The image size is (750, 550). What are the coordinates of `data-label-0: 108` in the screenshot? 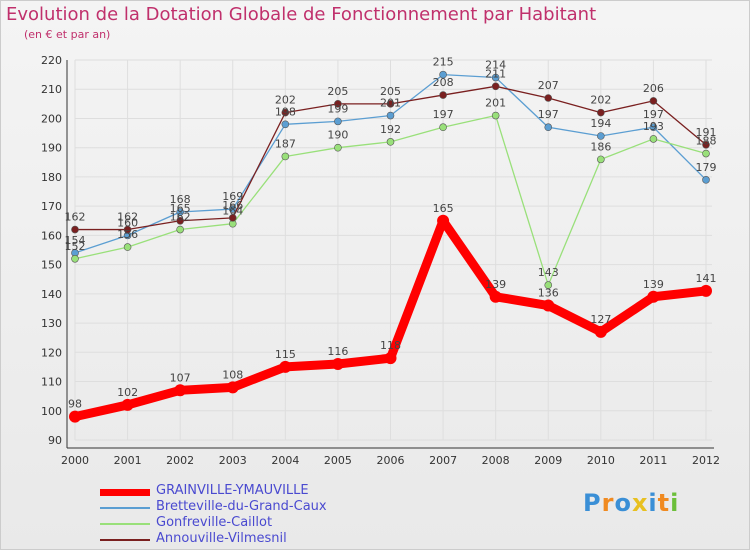 It's located at (232, 374).